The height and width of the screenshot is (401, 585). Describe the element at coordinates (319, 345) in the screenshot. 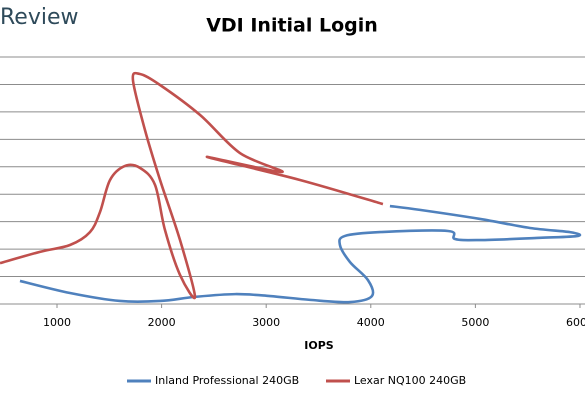

I see `x-axis-label: IOPS` at that location.